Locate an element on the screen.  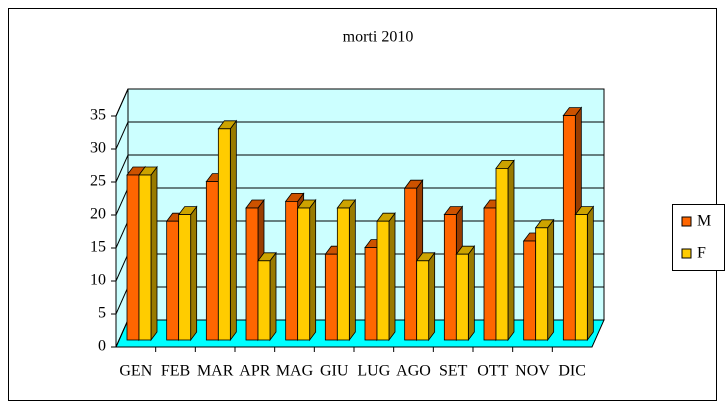
x-tick-label: NOV is located at coordinates (532, 371).